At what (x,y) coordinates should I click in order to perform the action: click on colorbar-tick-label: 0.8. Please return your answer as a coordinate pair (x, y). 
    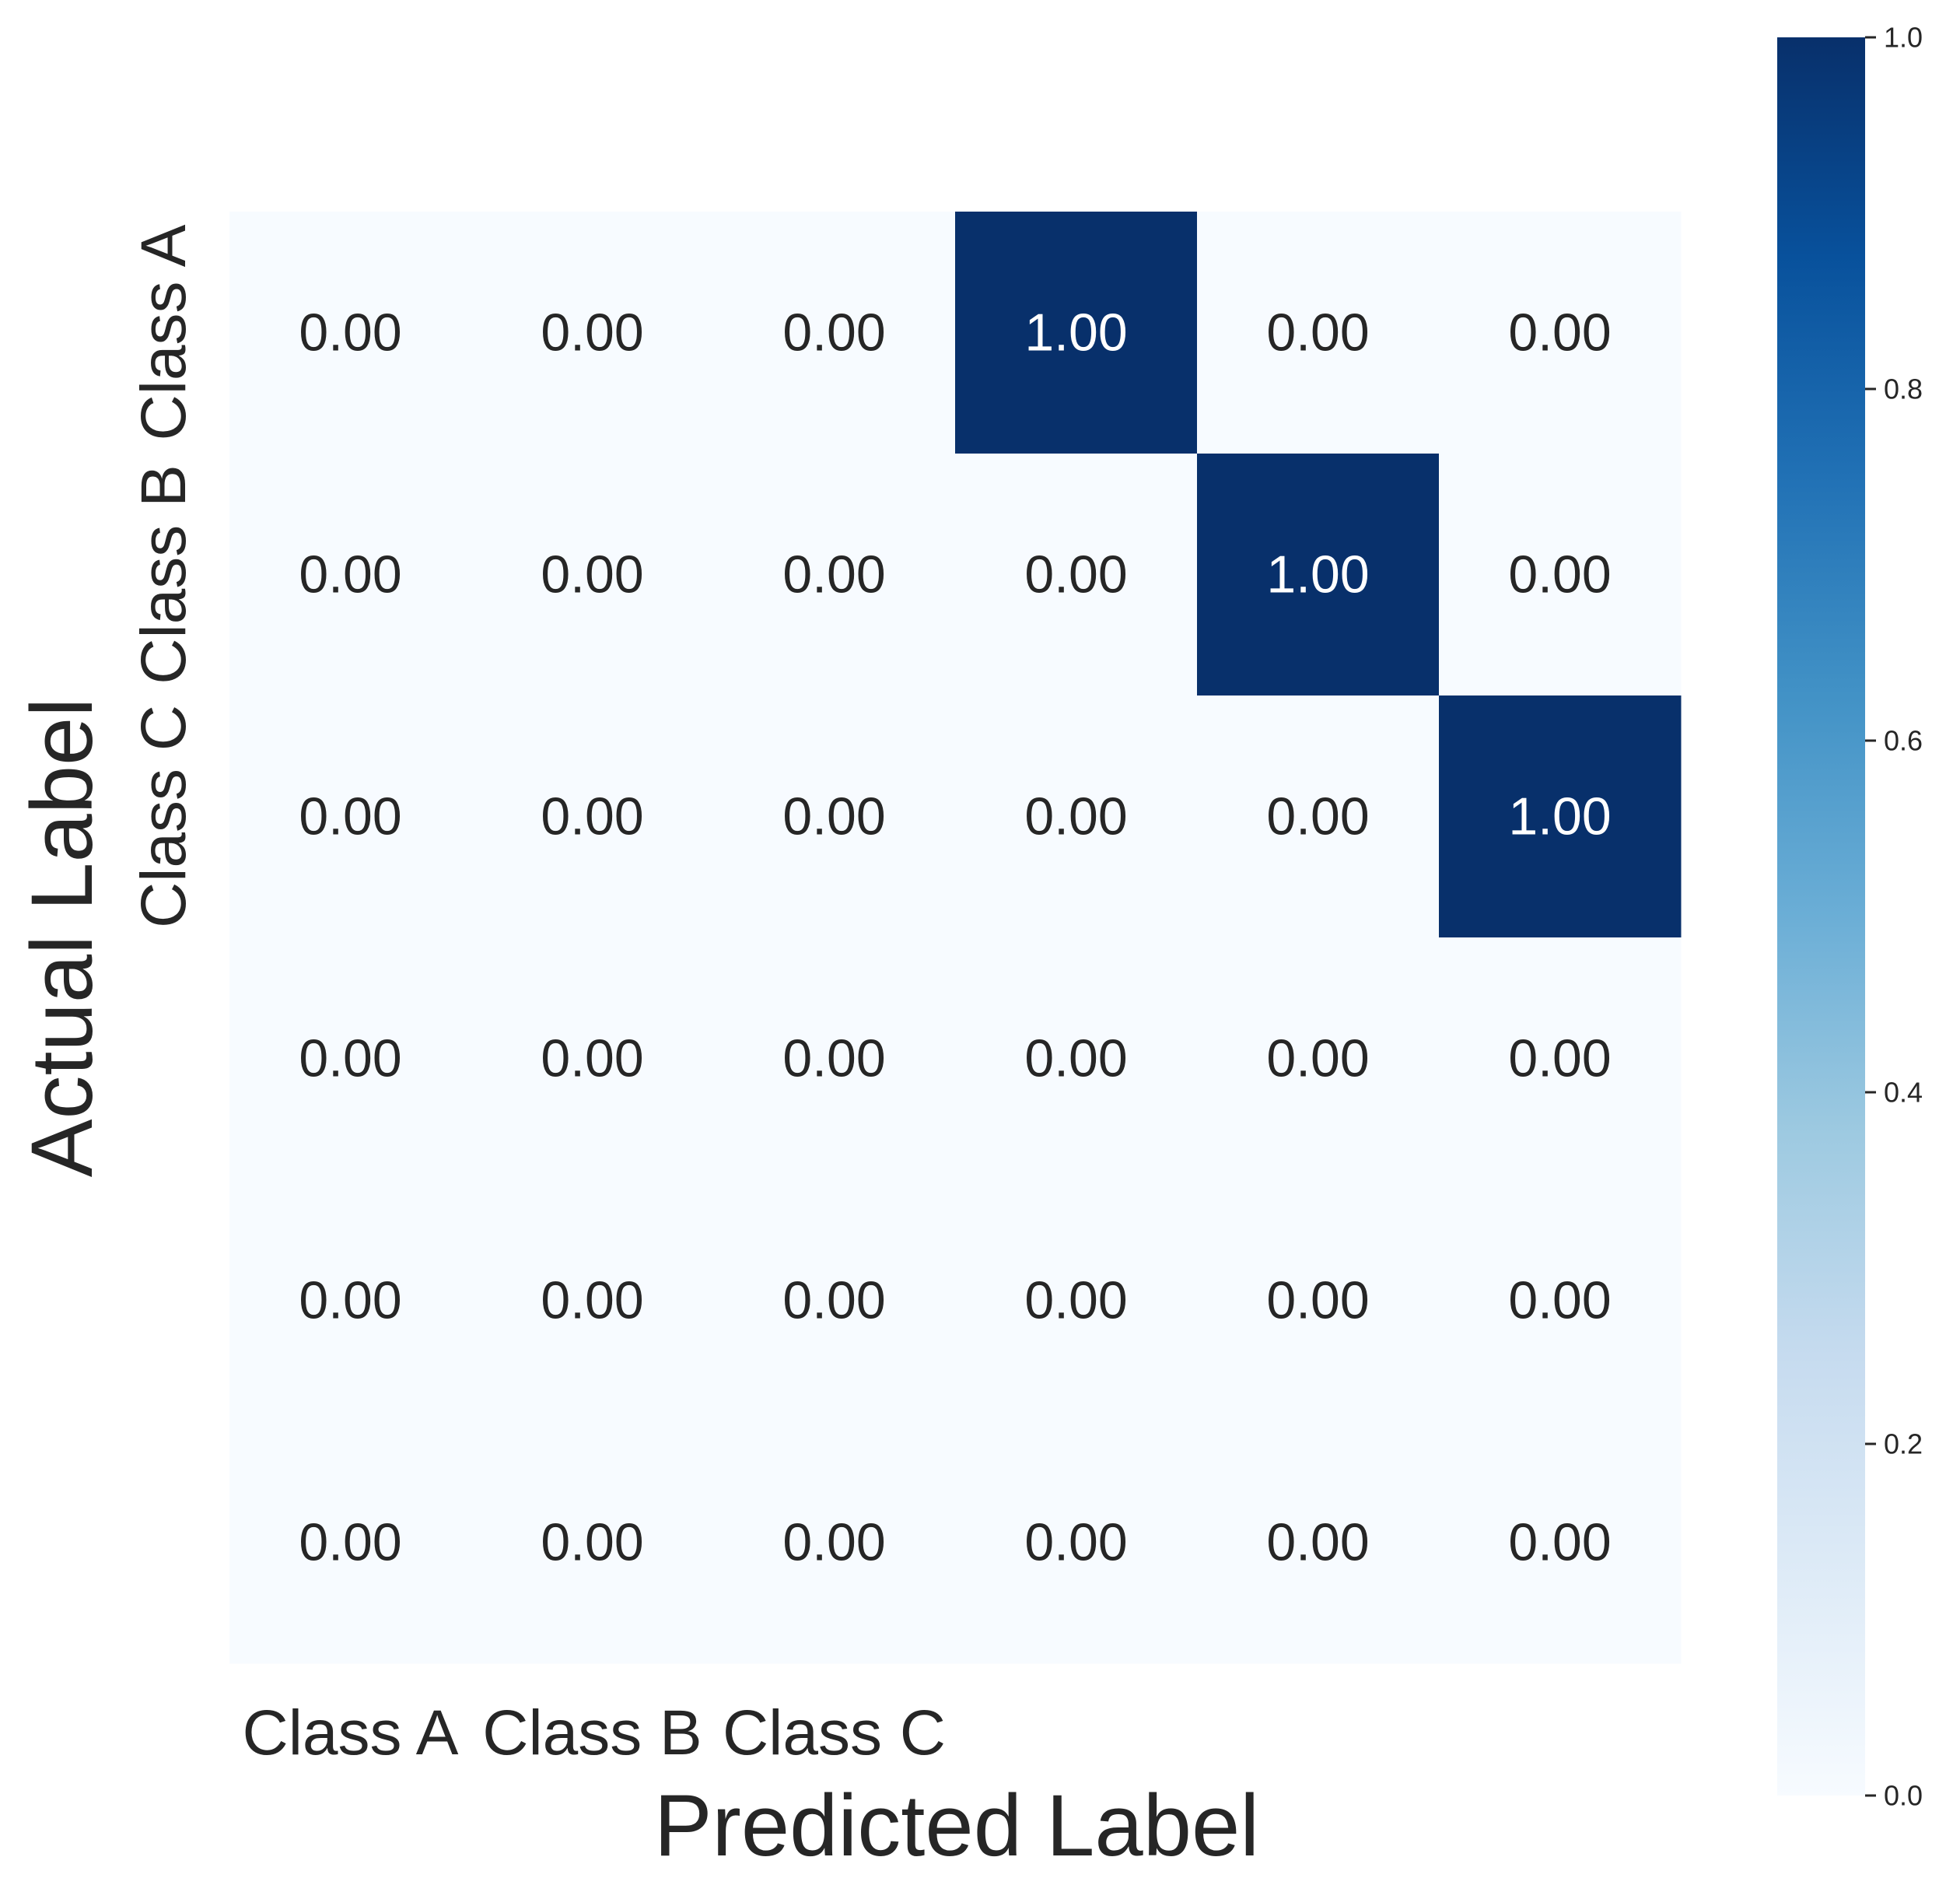
    Looking at the image, I should click on (1904, 389).